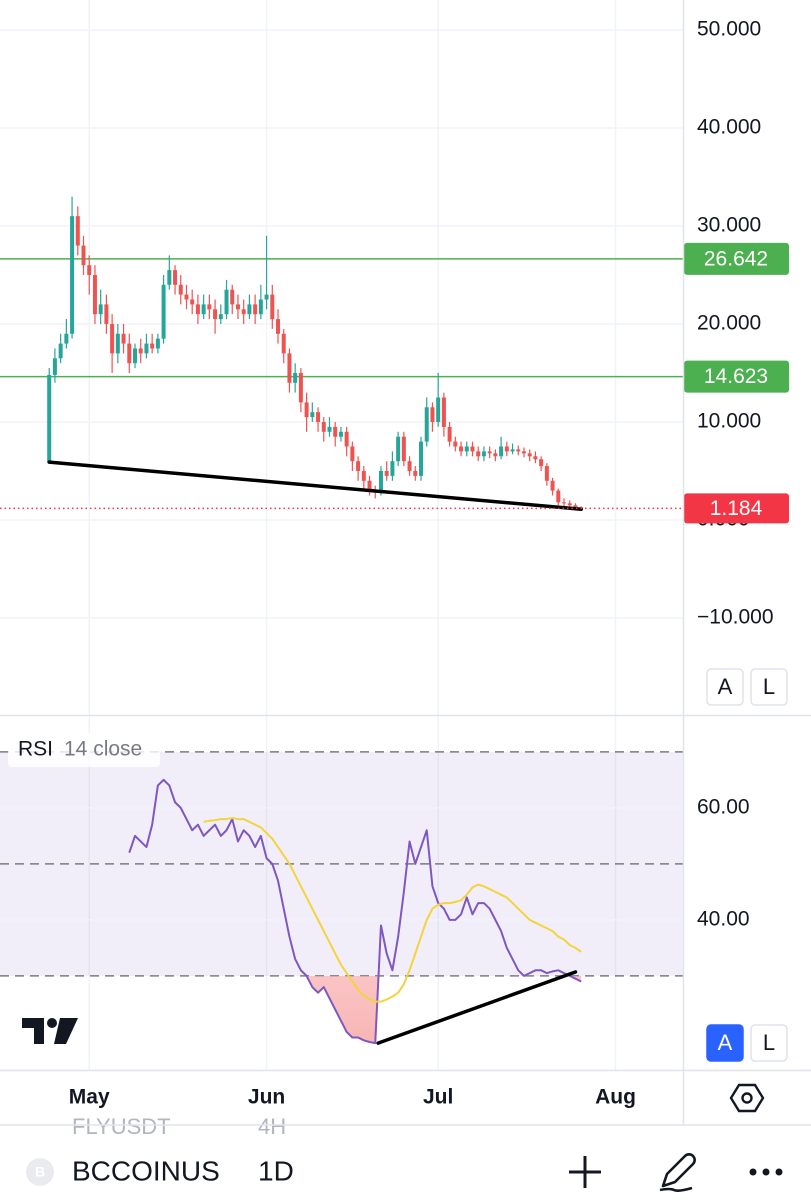  What do you see at coordinates (736, 376) in the screenshot?
I see `level-label: 14.623` at bounding box center [736, 376].